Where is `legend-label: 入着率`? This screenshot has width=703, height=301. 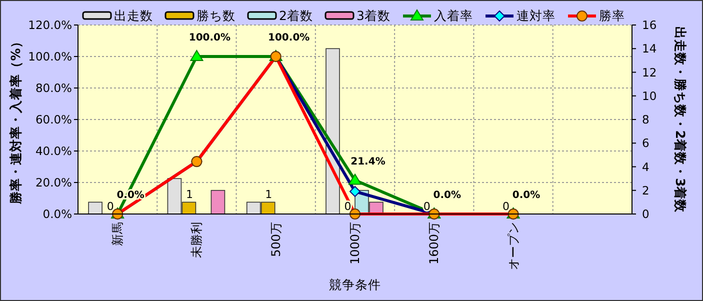
legend-label: 入着率 is located at coordinates (453, 15).